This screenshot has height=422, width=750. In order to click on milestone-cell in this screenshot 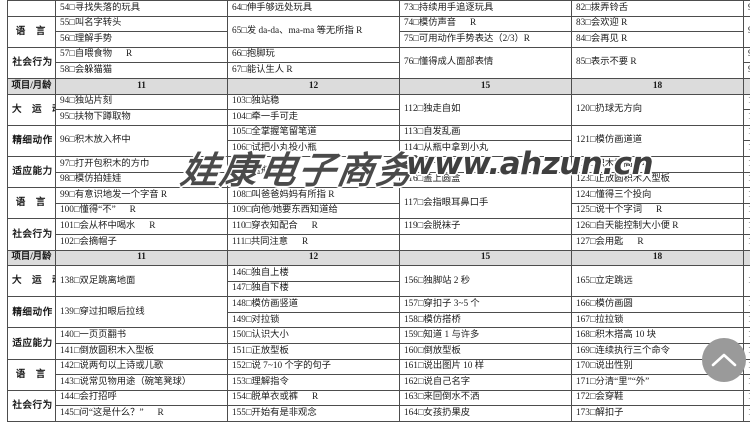, I will do `click(486, 242)`.